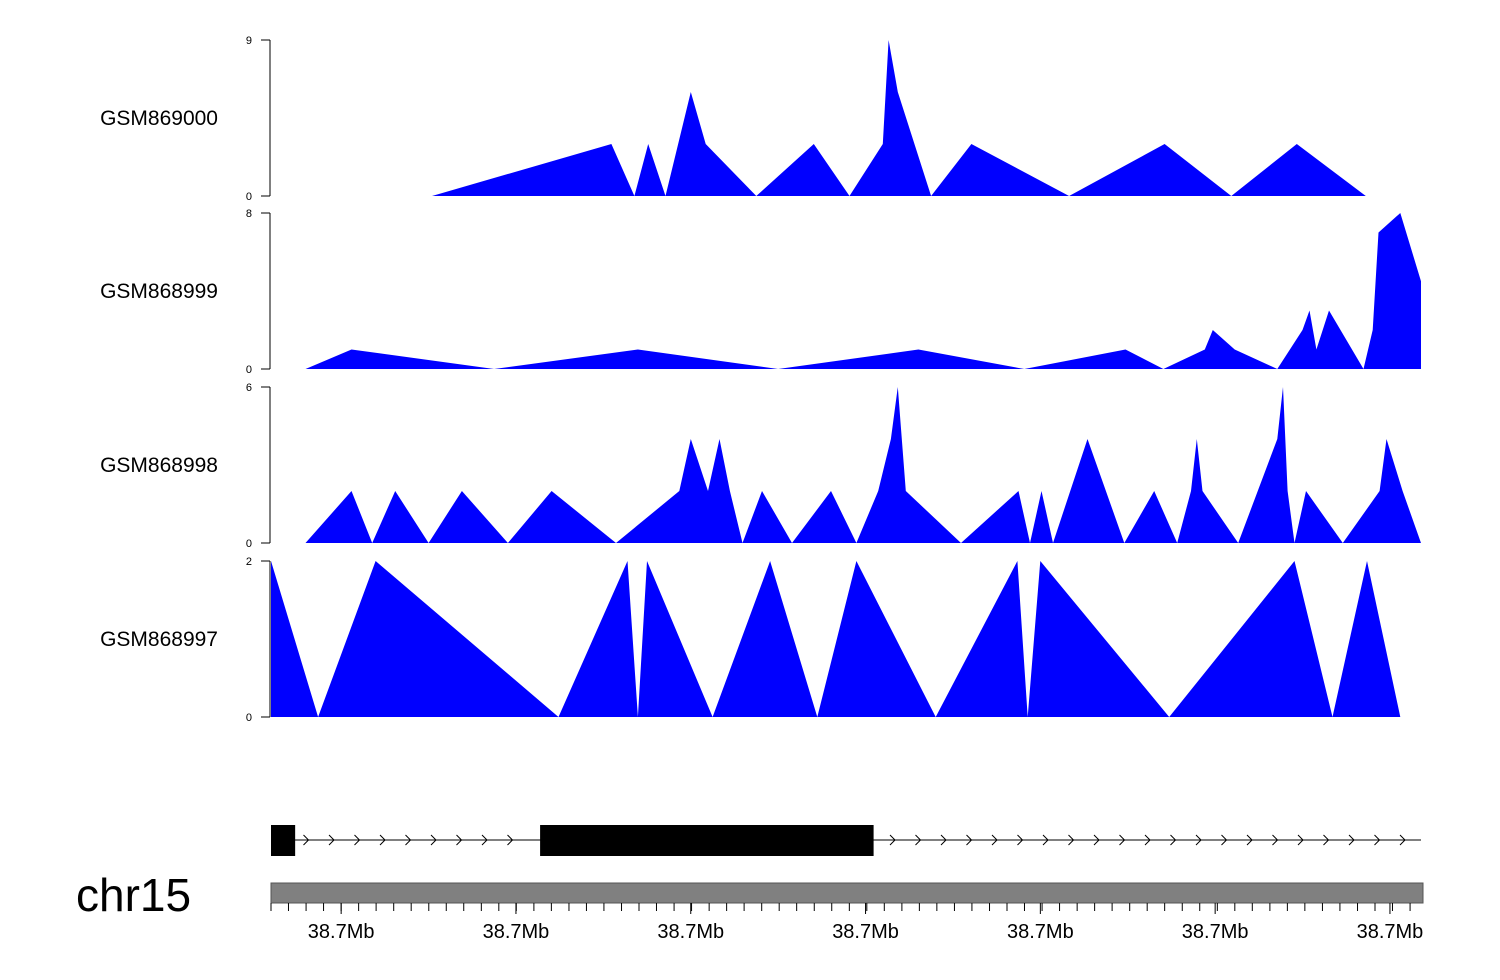  Describe the element at coordinates (249, 214) in the screenshot. I see `y-tick-label: 8` at that location.